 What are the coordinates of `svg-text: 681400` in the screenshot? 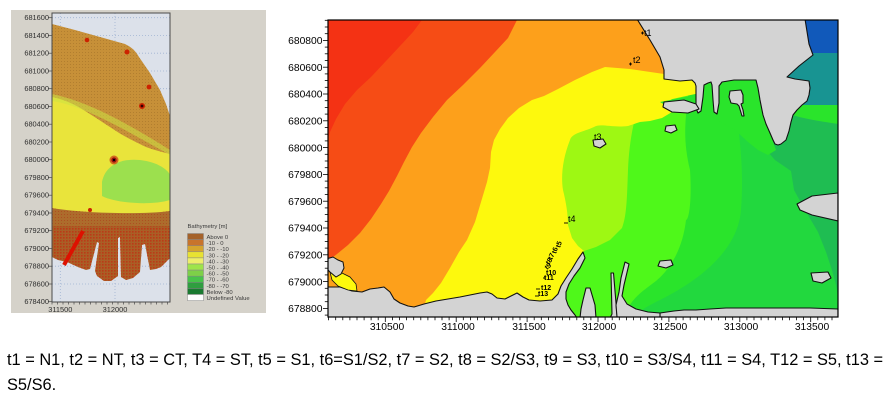 It's located at (36, 35).